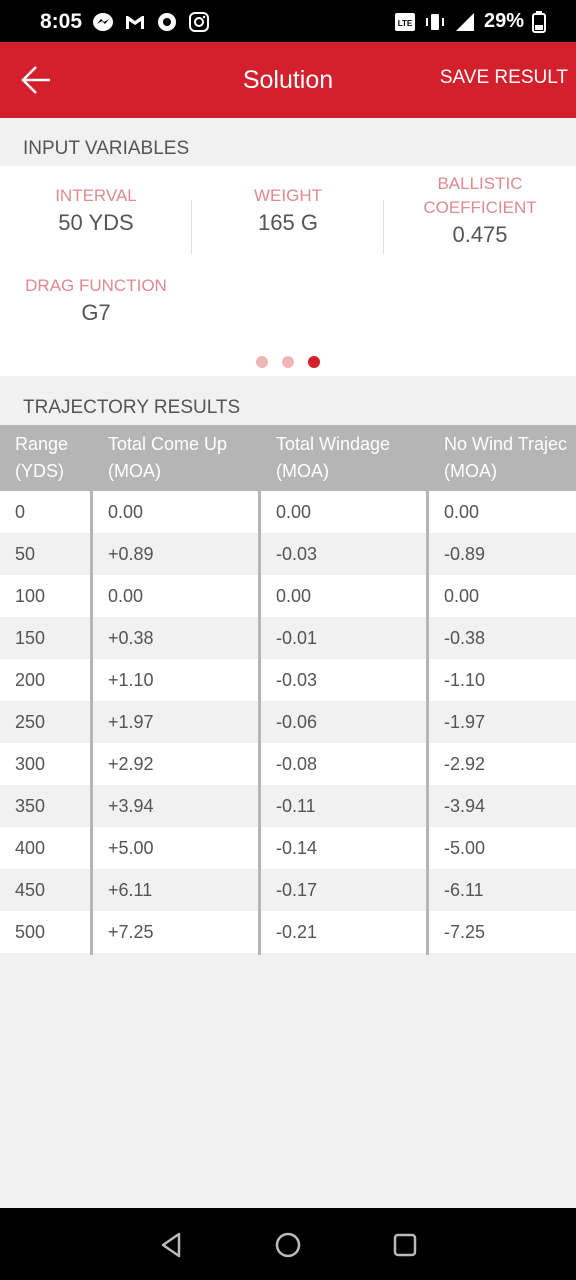 The image size is (576, 1280). I want to click on table-cell: -7.25, so click(465, 932).